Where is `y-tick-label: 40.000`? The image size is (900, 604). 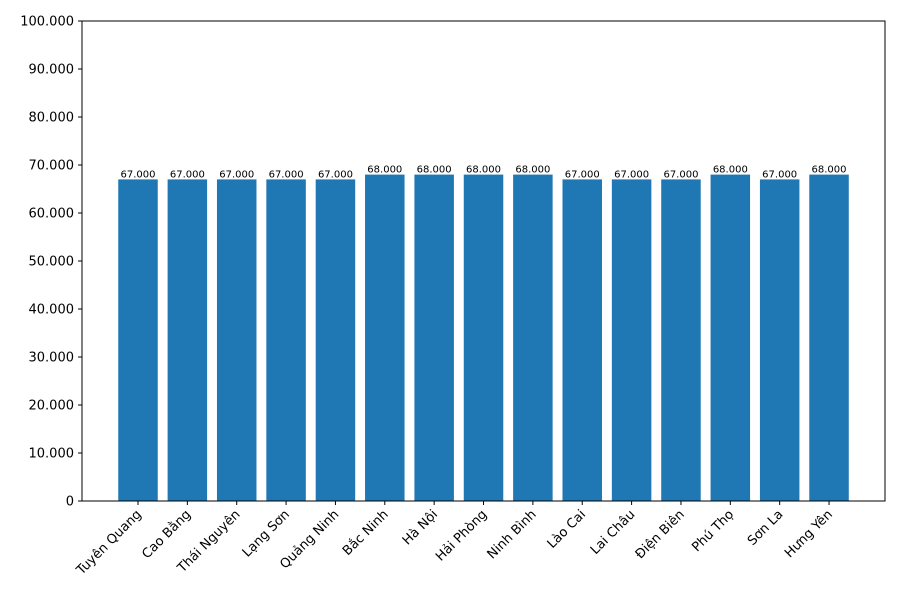 y-tick-label: 40.000 is located at coordinates (52, 310).